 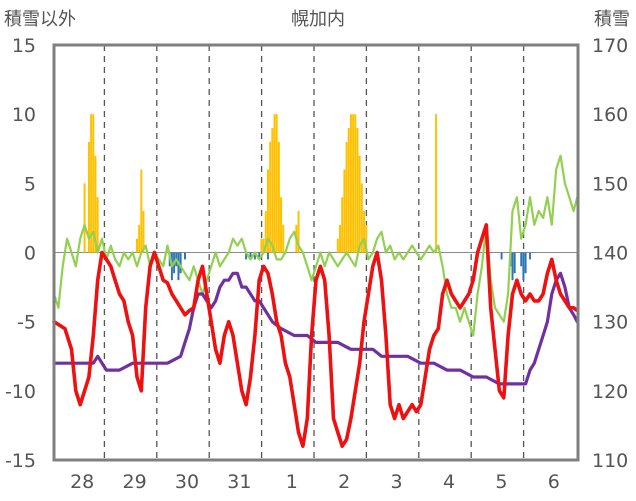 What do you see at coordinates (610, 115) in the screenshot?
I see `right-tick-label: 160` at bounding box center [610, 115].